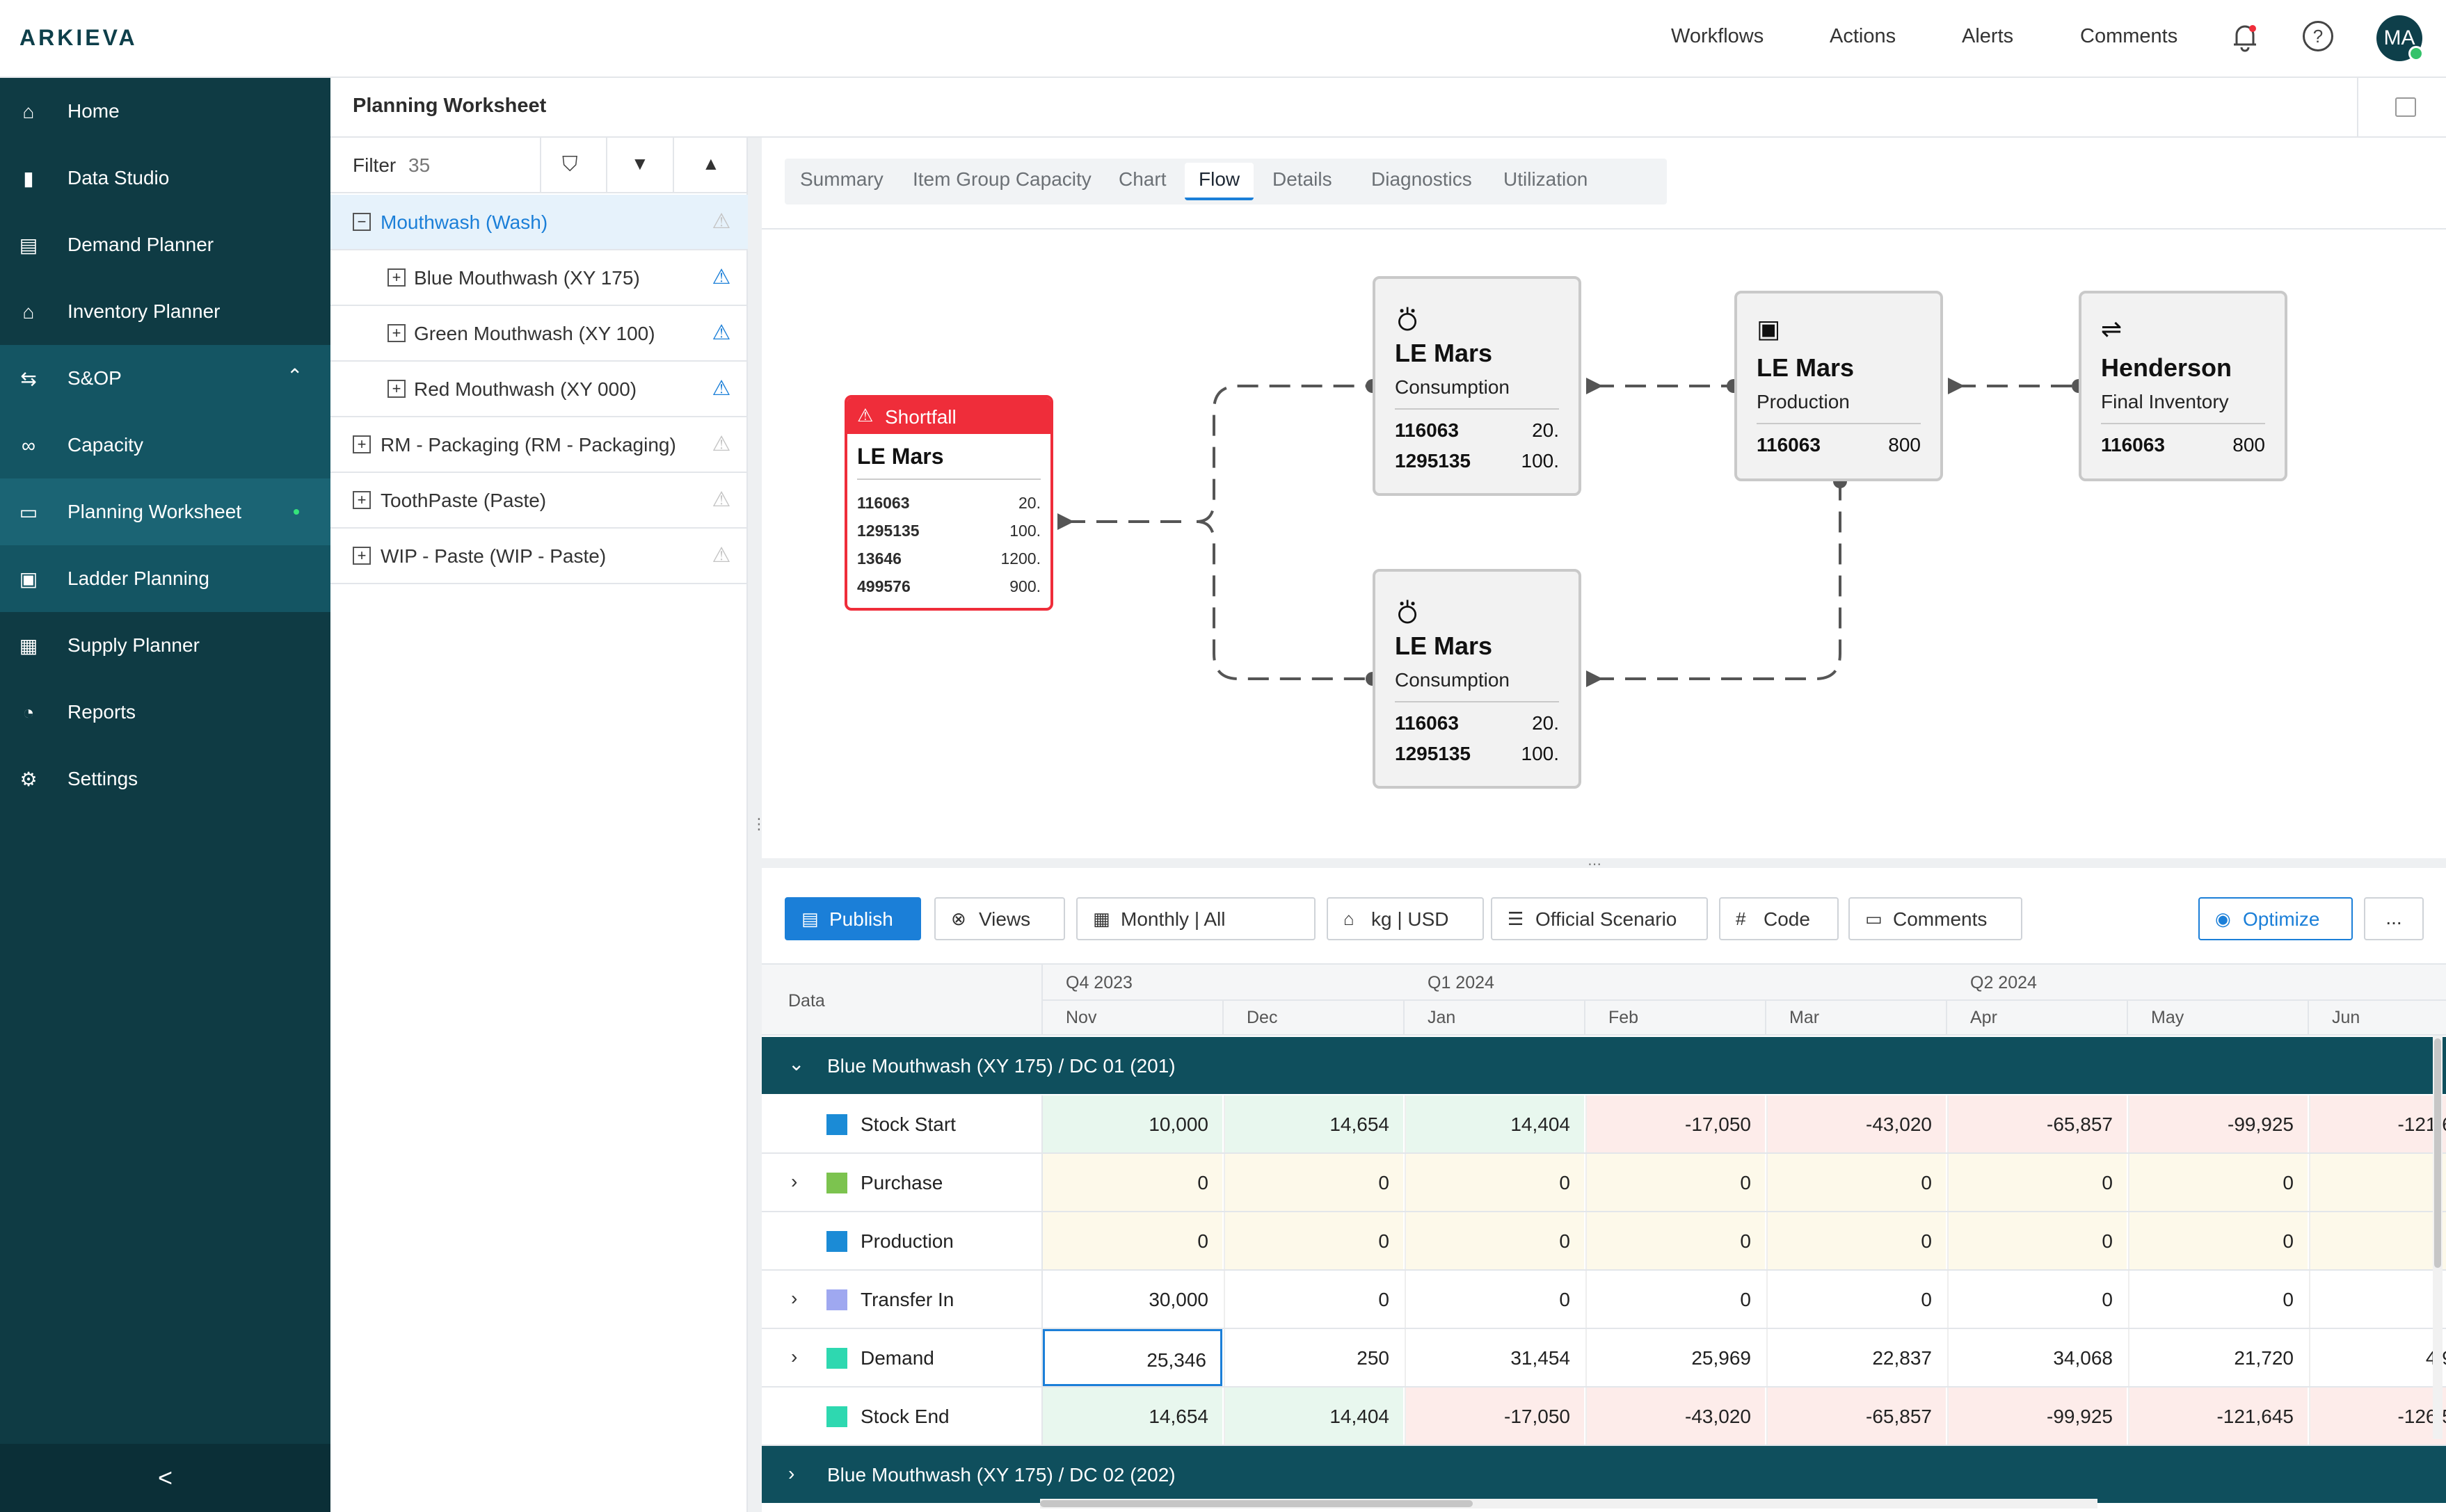 This screenshot has width=2446, height=1512. Describe the element at coordinates (165, 511) in the screenshot. I see `sidebar-item-planning-worksheet: ▭ Planning Worksheet` at that location.